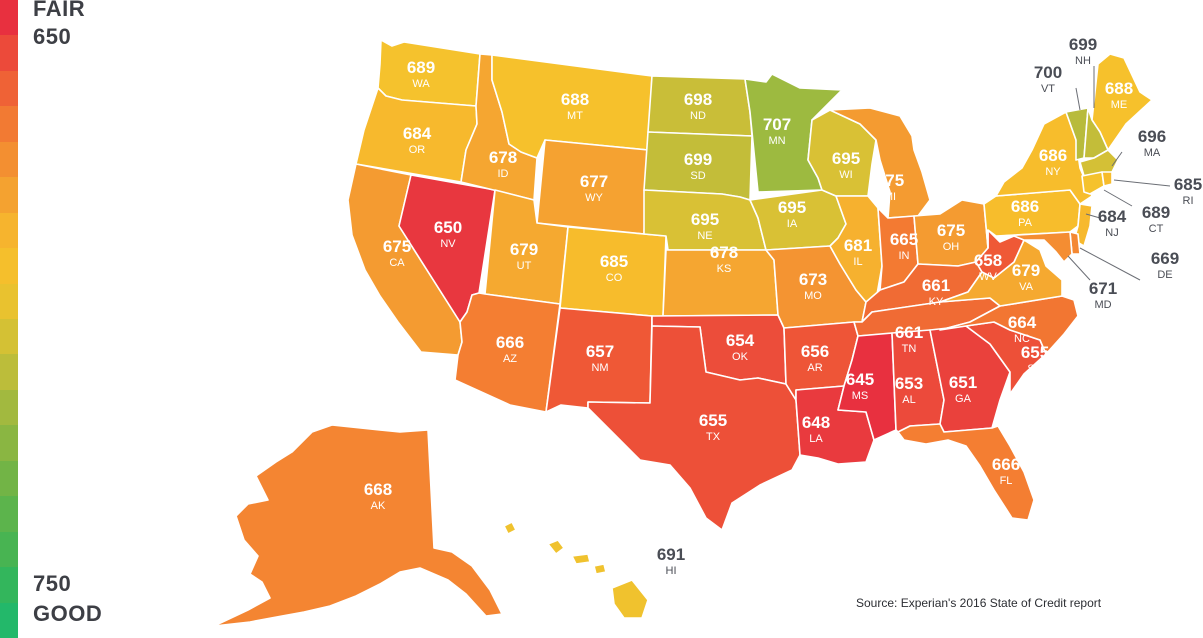 The width and height of the screenshot is (1203, 638). Describe the element at coordinates (860, 396) in the screenshot. I see `state-abbr-label-ms: MS` at that location.